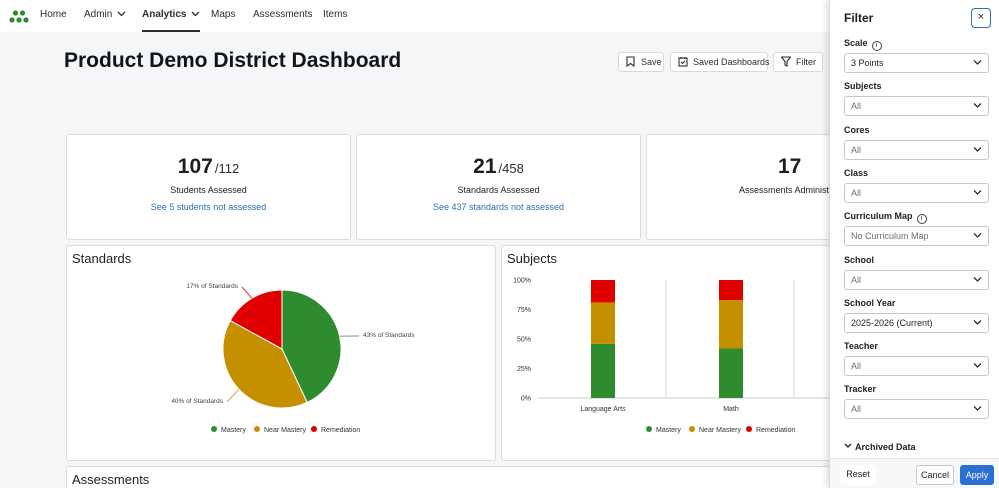  I want to click on saved-dashboards-button: Saved Dashboards, so click(720, 62).